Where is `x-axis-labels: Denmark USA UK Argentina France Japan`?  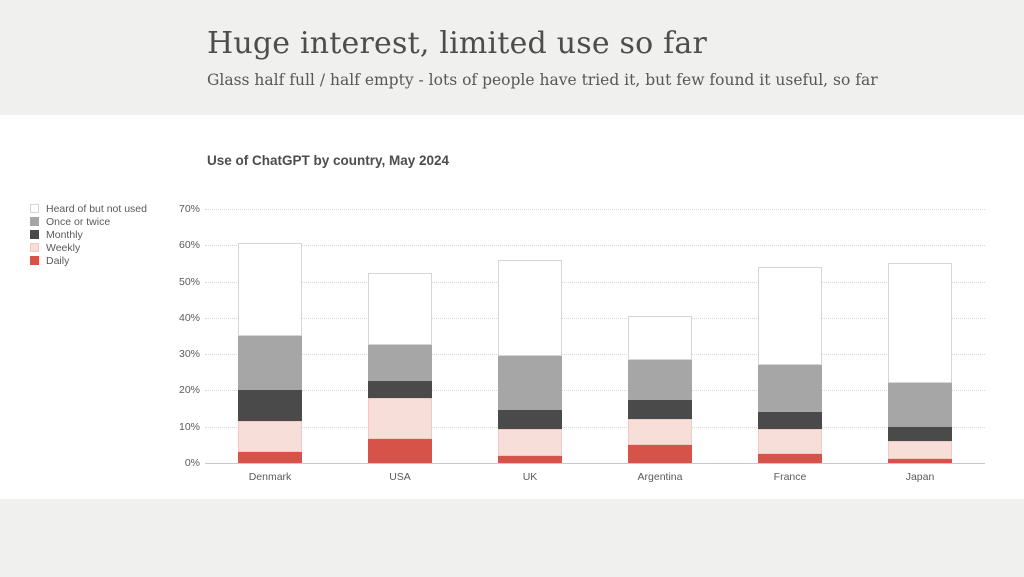
x-axis-labels: Denmark USA UK Argentina France Japan is located at coordinates (595, 477).